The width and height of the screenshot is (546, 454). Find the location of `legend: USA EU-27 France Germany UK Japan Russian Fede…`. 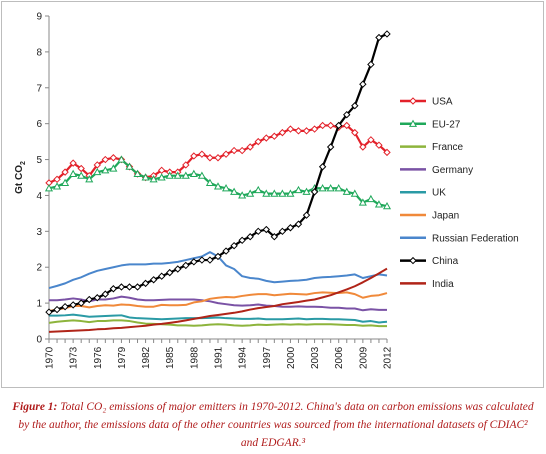

legend: USA EU-27 France Germany UK Japan Russian Fede… is located at coordinates (459, 193).